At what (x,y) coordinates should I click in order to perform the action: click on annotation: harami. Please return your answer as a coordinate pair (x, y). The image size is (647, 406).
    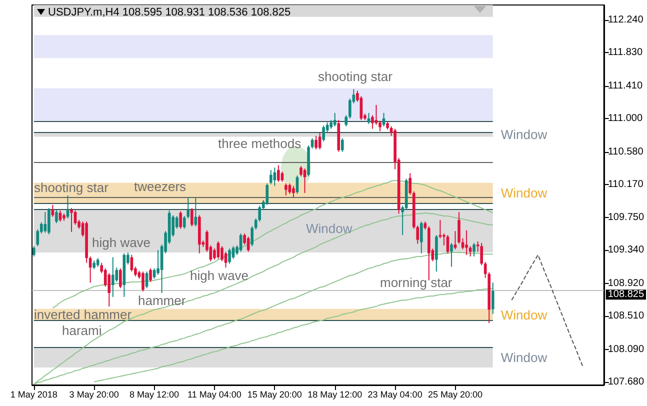
    Looking at the image, I should click on (82, 330).